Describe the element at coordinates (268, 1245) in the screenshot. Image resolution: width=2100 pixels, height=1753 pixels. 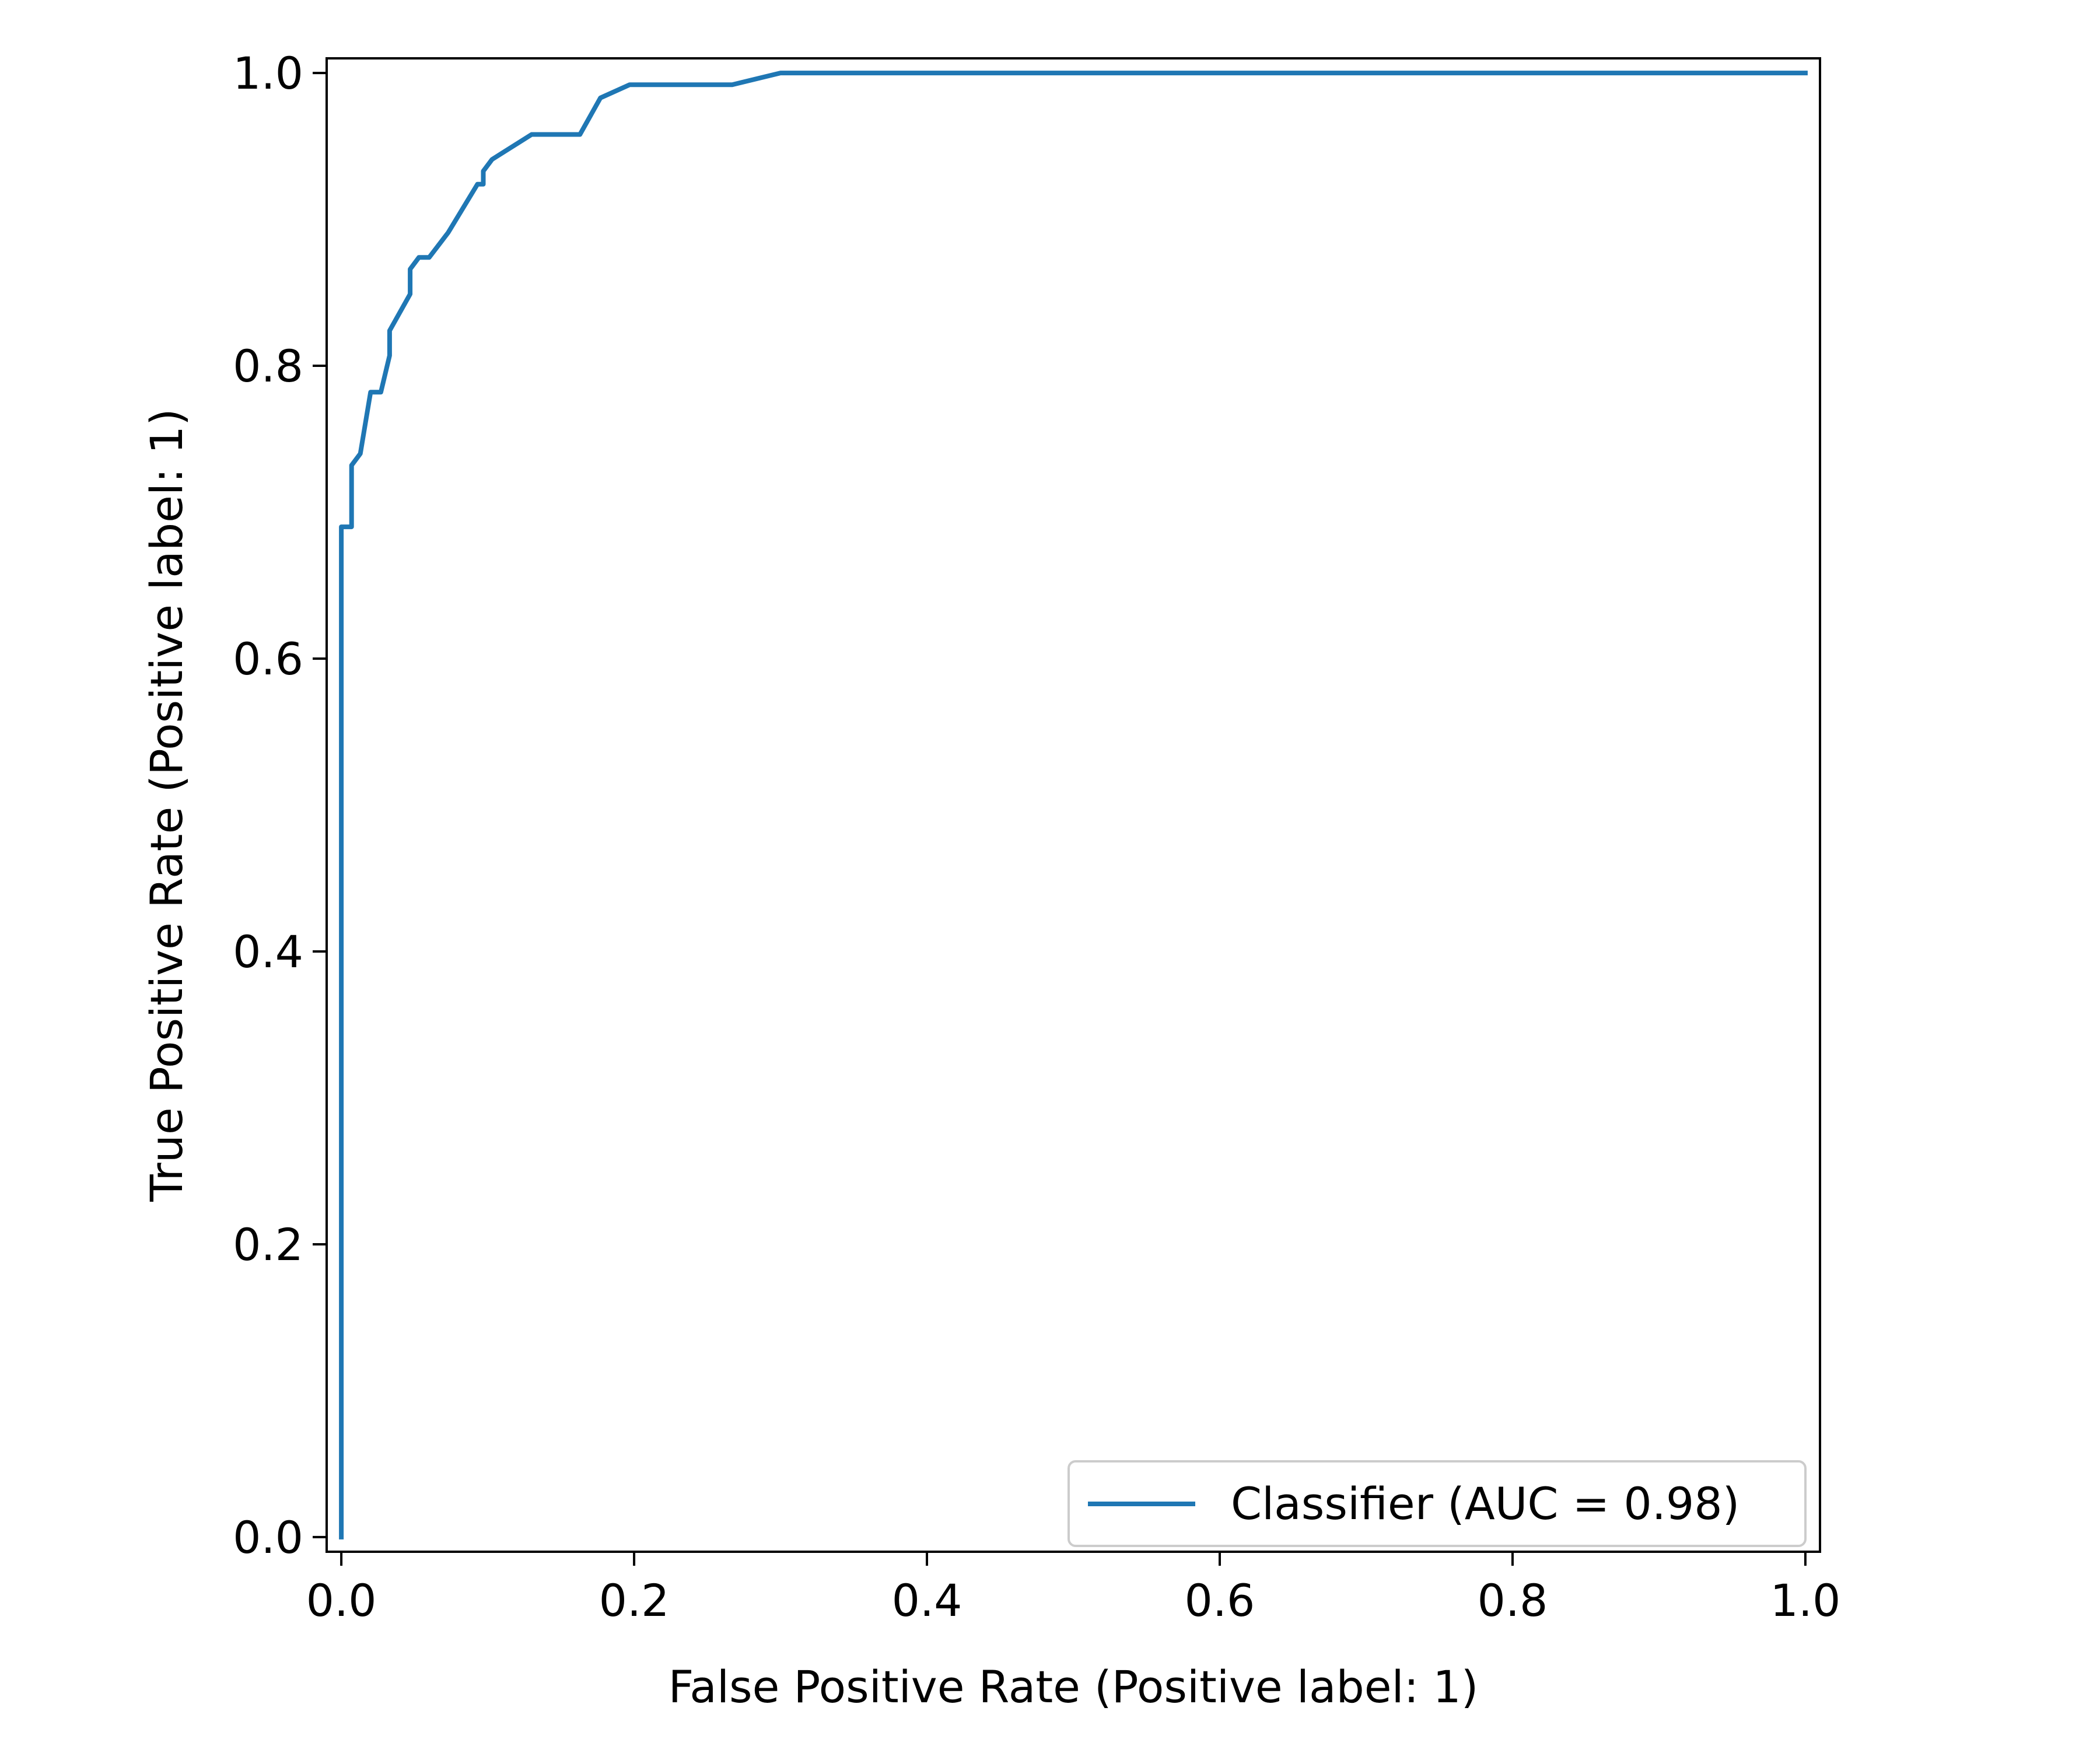
I see `y-tick-label: 0.2` at that location.